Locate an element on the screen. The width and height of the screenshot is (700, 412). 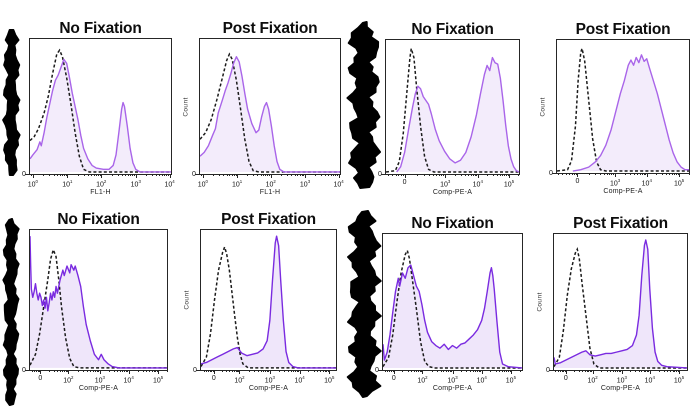
panel-title: Post Fixation is located at coordinates (623, 29).